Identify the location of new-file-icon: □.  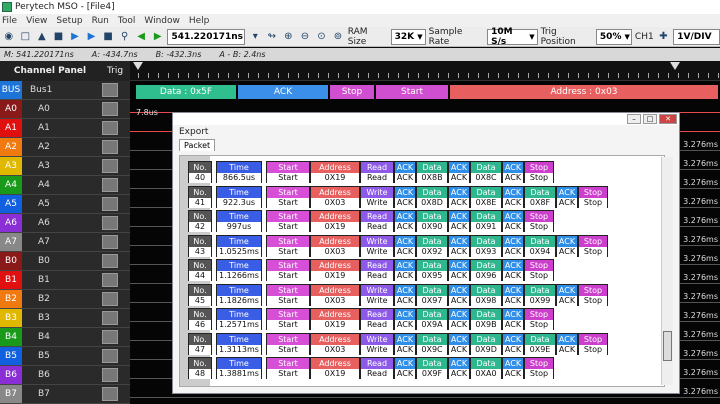
(25, 36).